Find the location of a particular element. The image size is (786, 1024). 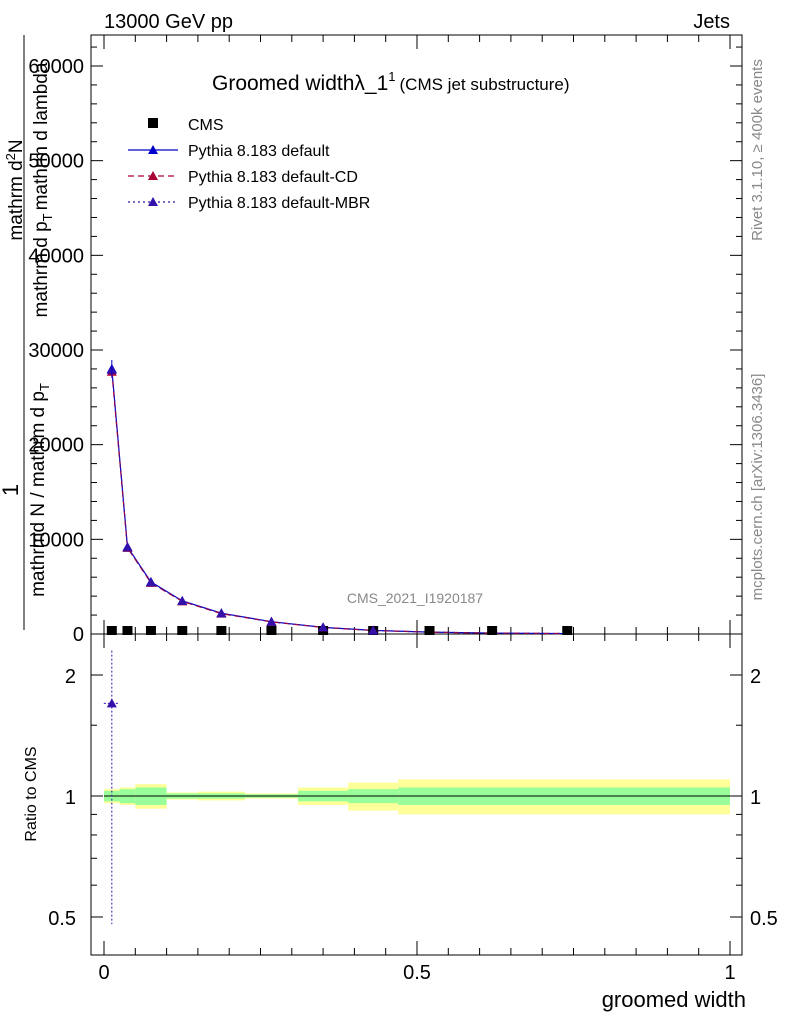

ratio-mbr-marker is located at coordinates (111, 703).